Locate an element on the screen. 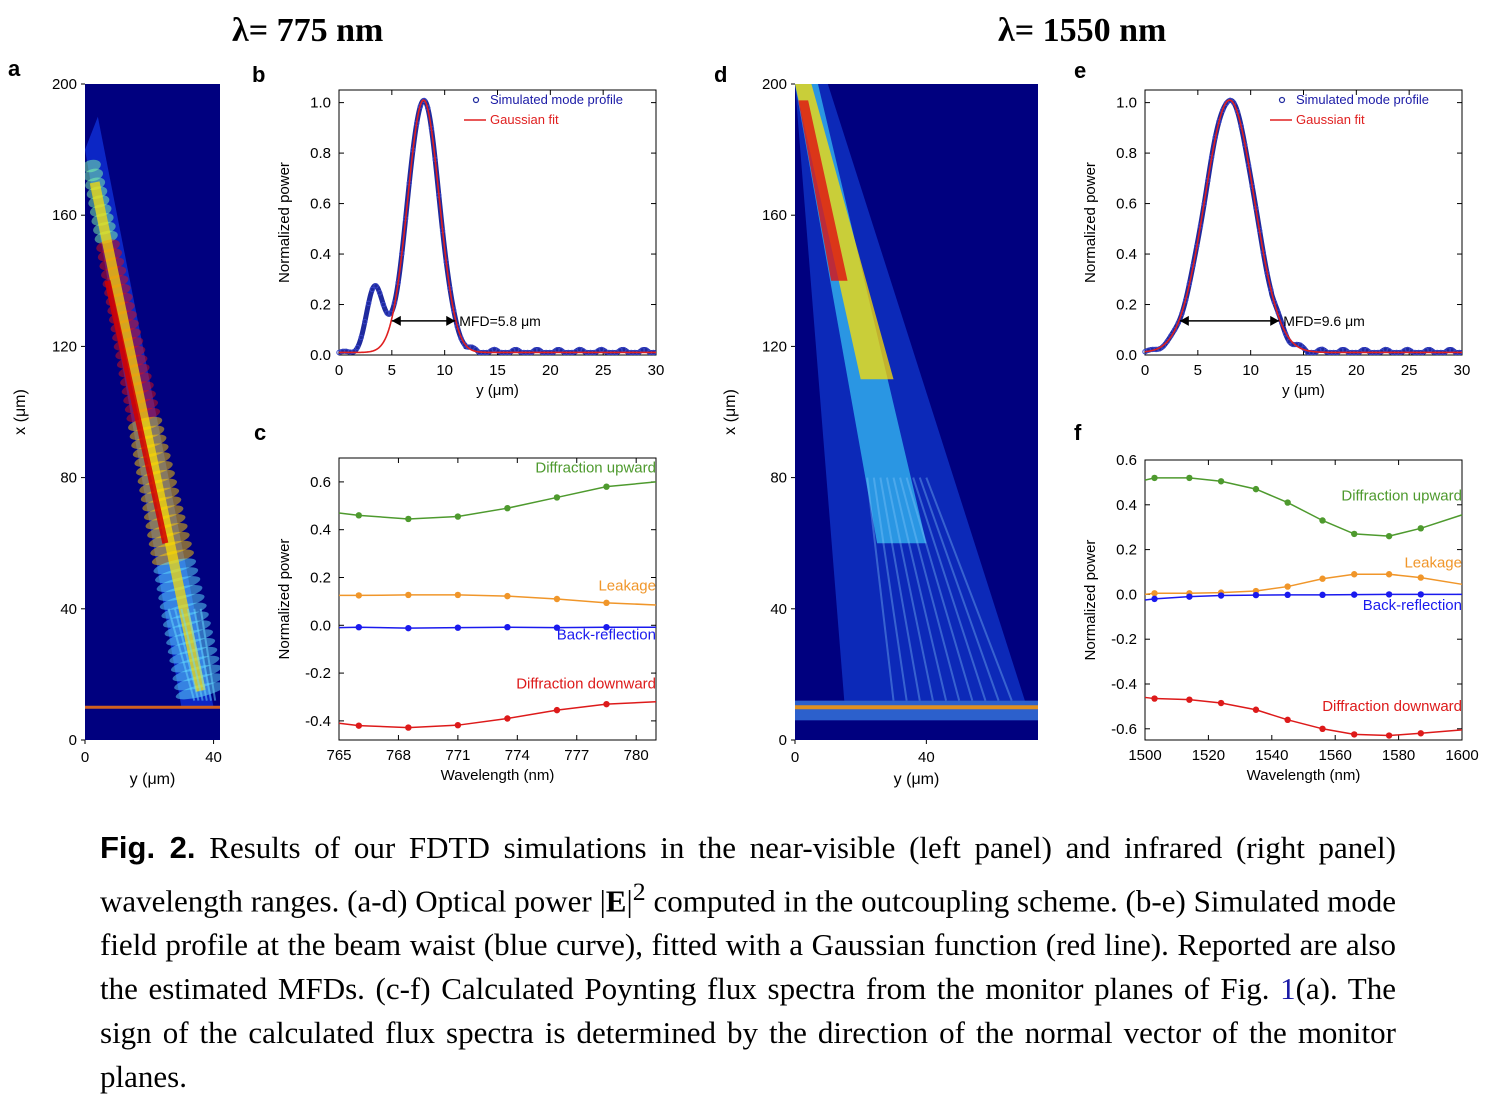 The image size is (1488, 1099). xtick-label-e: 20 is located at coordinates (1356, 370).